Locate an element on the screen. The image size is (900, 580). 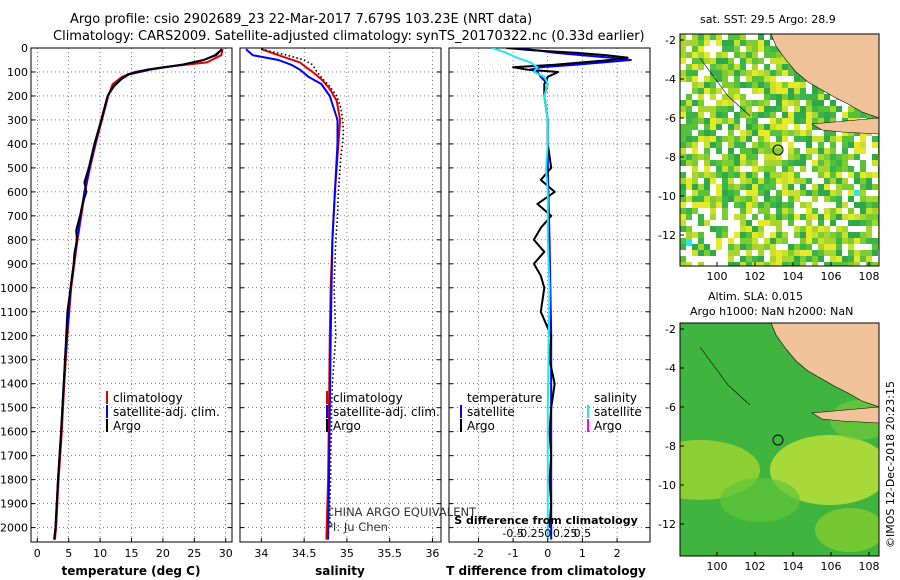
top-tick-label: 0.25 is located at coordinates (565, 533).